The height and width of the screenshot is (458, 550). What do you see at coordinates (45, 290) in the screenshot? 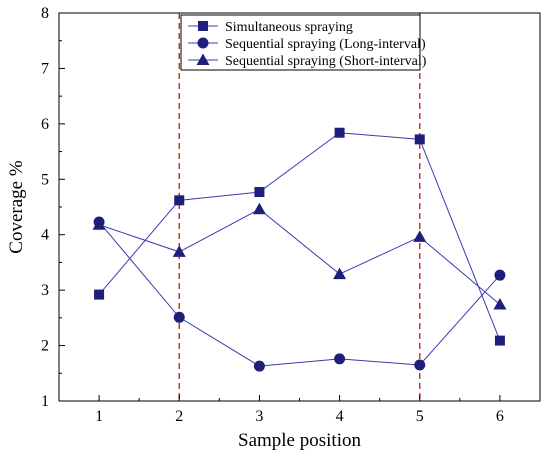
I see `y-tick-label: 3` at bounding box center [45, 290].